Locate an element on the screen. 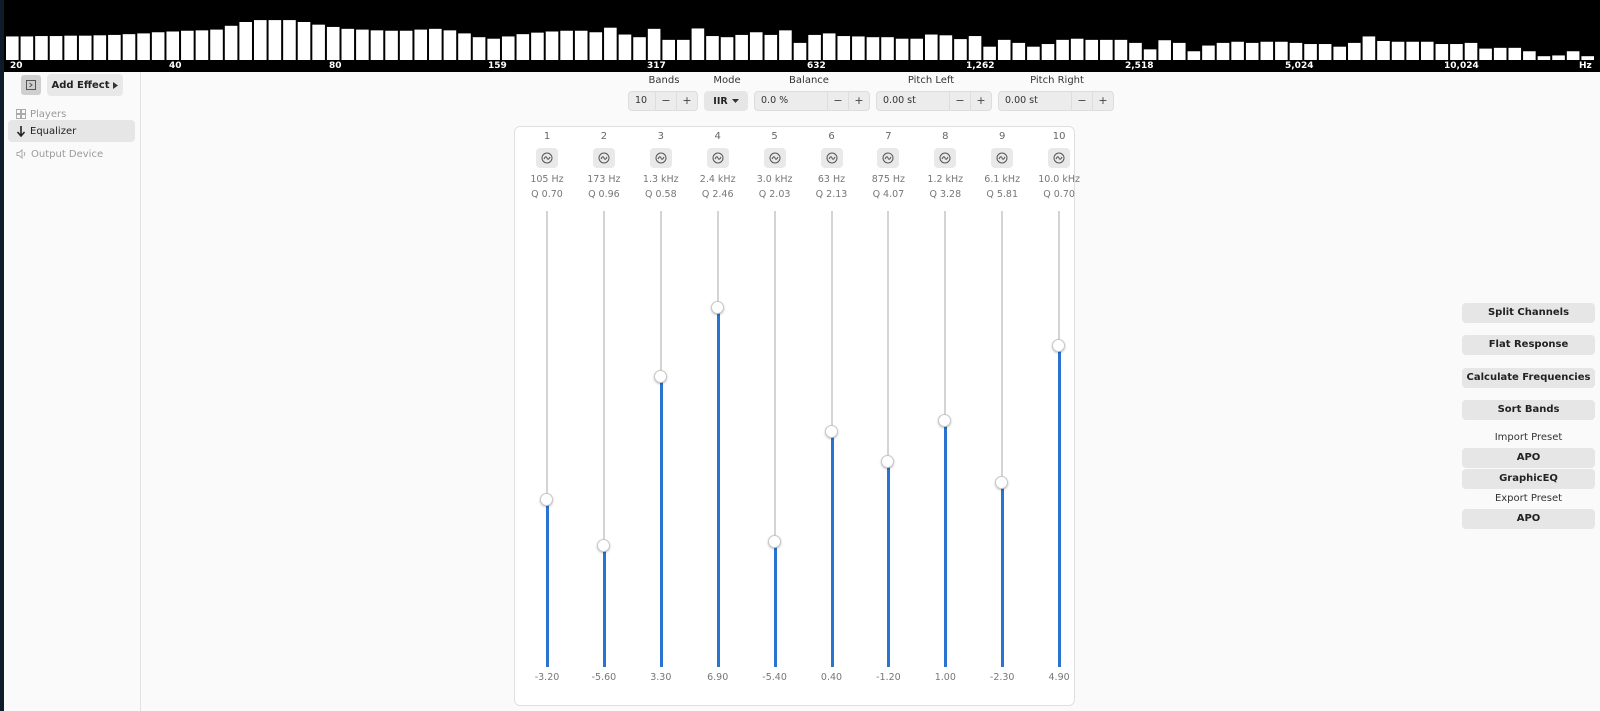 This screenshot has height=711, width=1600. eq-band-4: 4 2.4 kHz Q 2.46 6.90 is located at coordinates (718, 417).